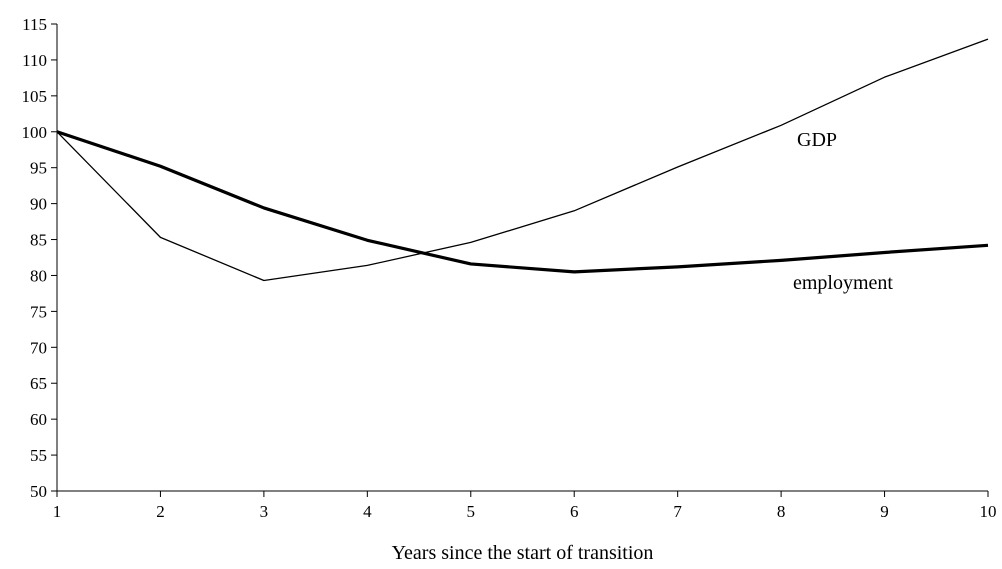 The width and height of the screenshot is (1002, 569). Describe the element at coordinates (38, 204) in the screenshot. I see `y-tick-label: 90` at that location.